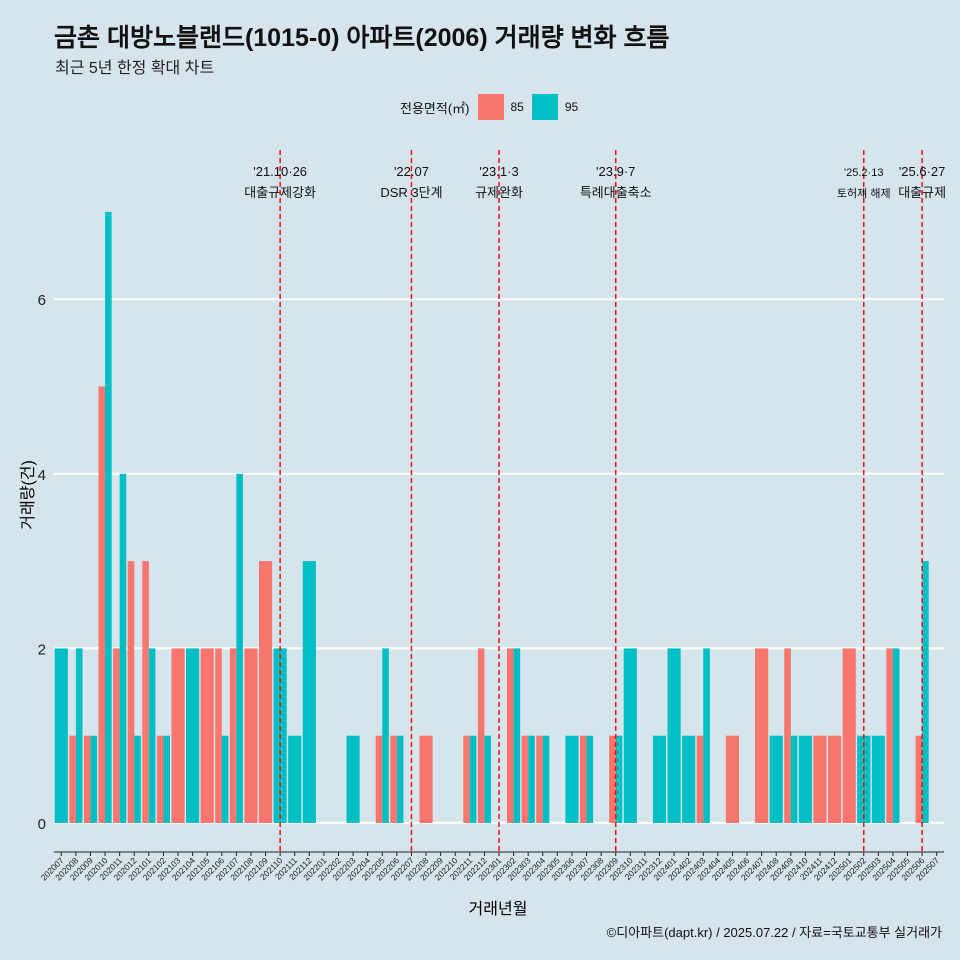  Describe the element at coordinates (411, 171) in the screenshot. I see `event-date: '22.07` at that location.